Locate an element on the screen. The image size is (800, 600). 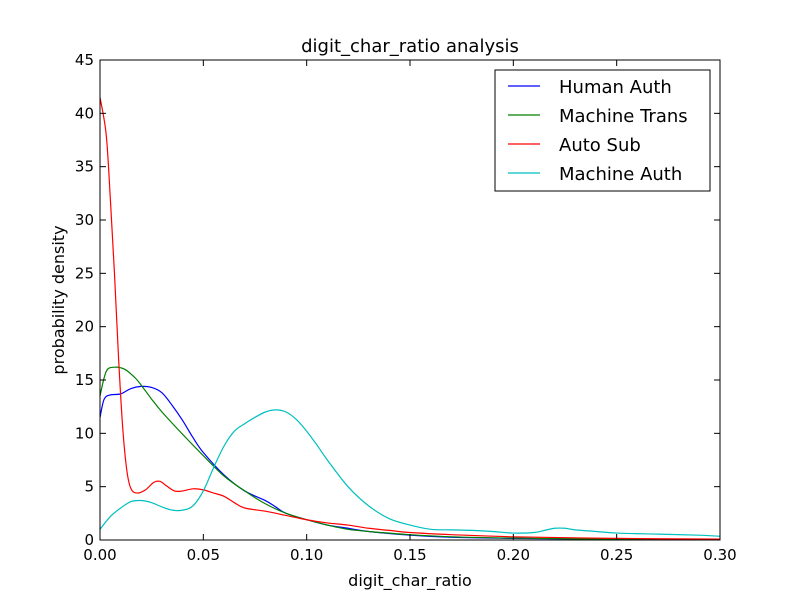
y-tick-label: 5 is located at coordinates (89, 487).